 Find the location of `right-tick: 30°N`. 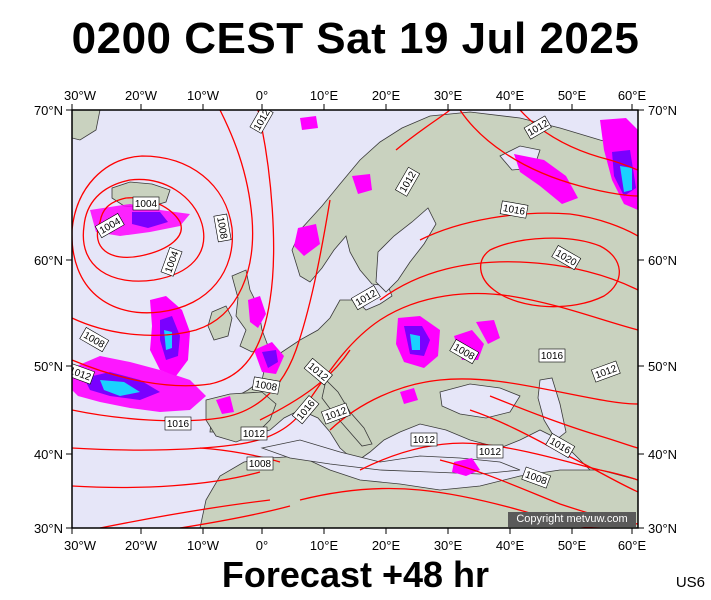

right-tick: 30°N is located at coordinates (662, 528).